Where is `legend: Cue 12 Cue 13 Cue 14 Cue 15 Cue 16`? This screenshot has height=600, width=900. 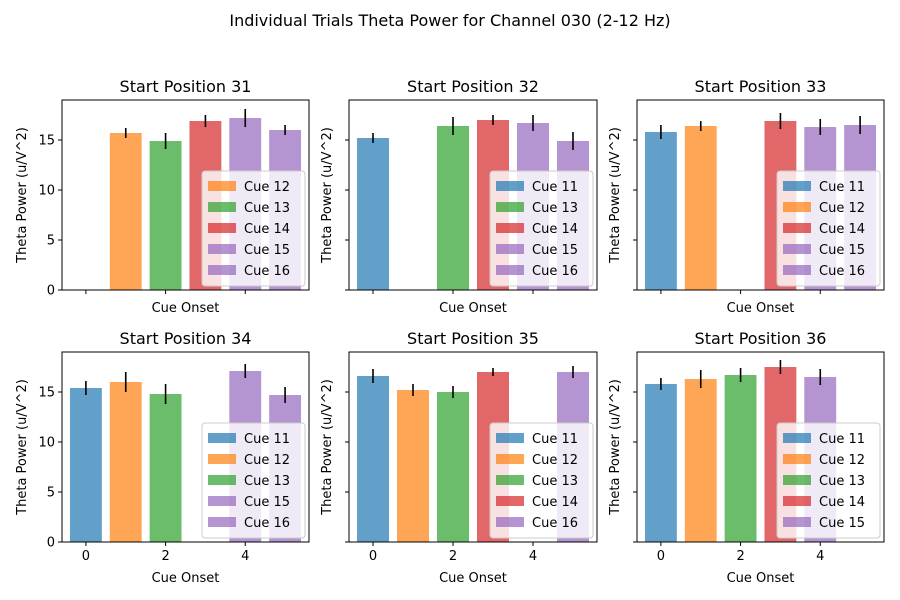
legend: Cue 12 Cue 13 Cue 14 Cue 15 Cue 16 is located at coordinates (253, 228).